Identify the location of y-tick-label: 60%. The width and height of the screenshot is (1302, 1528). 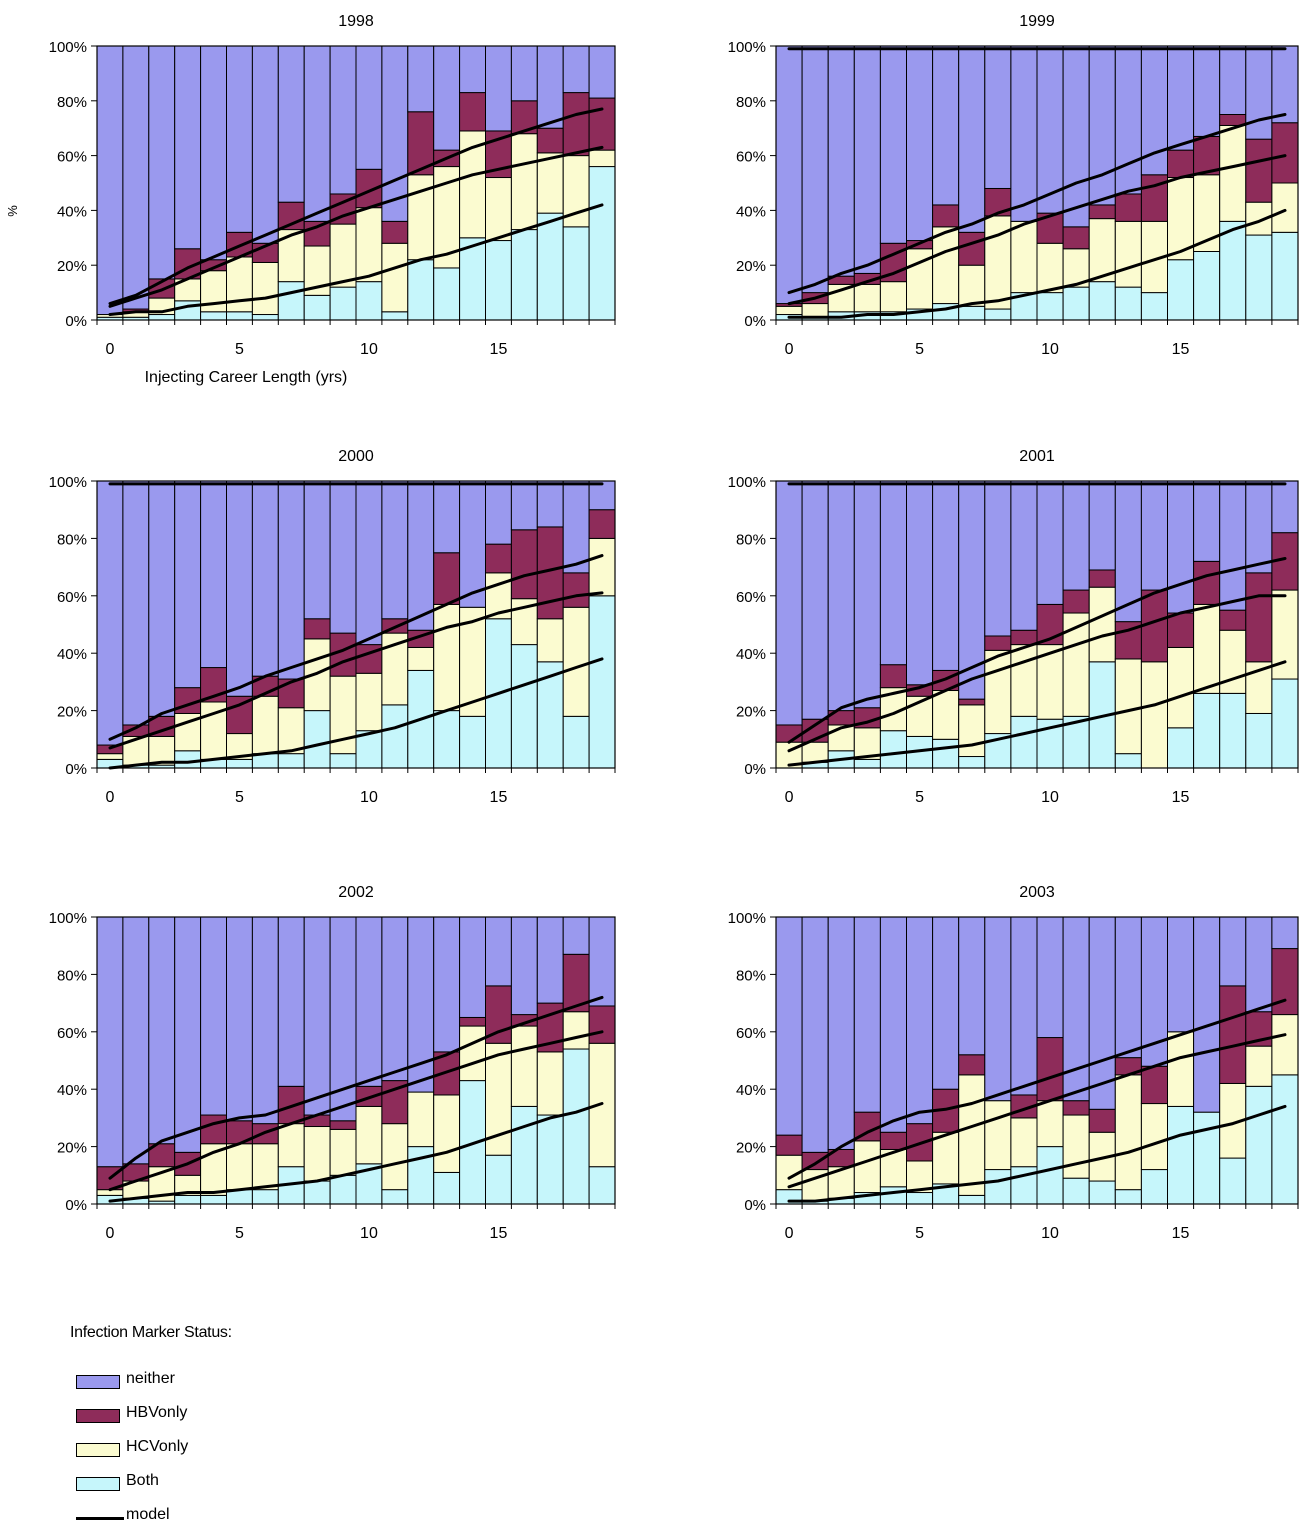
(751, 597).